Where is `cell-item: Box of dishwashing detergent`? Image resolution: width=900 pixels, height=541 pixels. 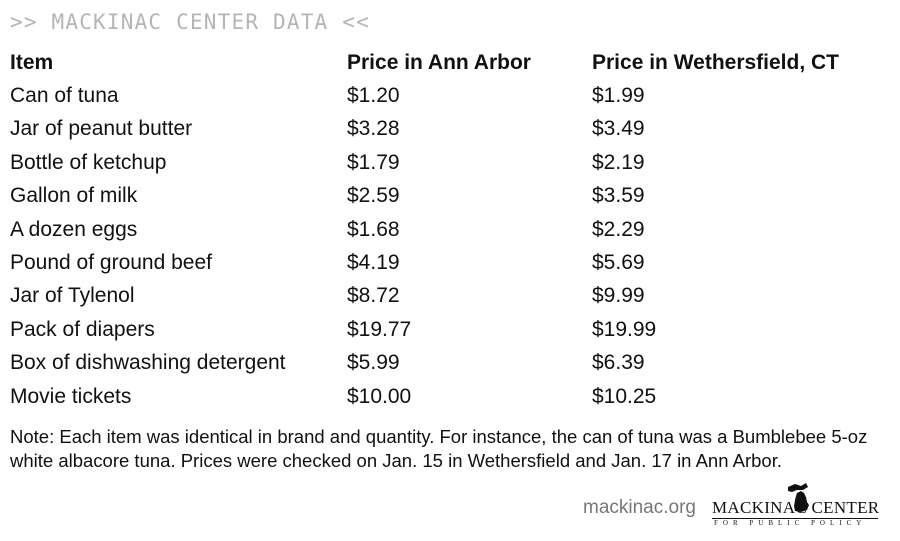
cell-item: Box of dishwashing detergent is located at coordinates (148, 363).